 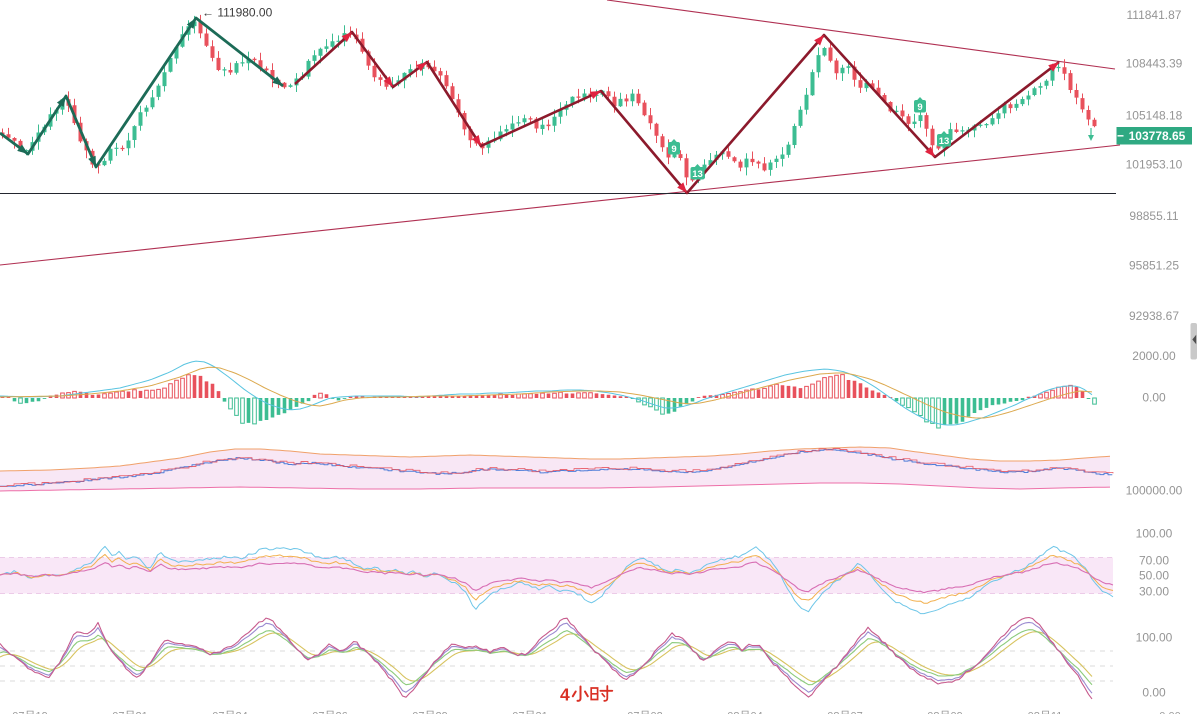 I want to click on svg-text: 08月09, so click(x=944, y=712).